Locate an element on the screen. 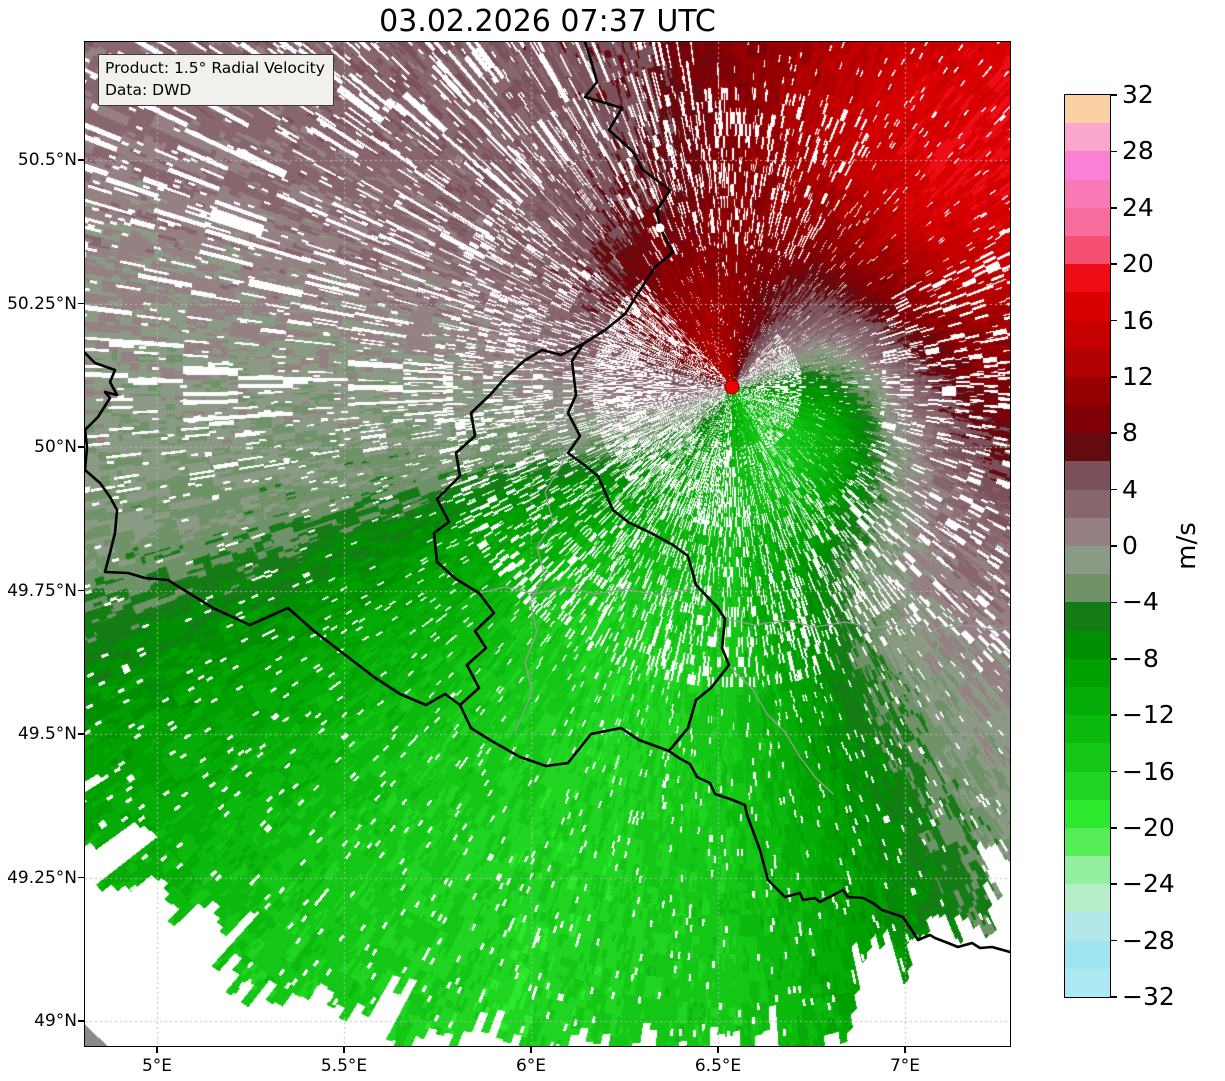 Image resolution: width=1225 pixels, height=1081 pixels. x-tick-label-2: 6°E is located at coordinates (531, 1066).